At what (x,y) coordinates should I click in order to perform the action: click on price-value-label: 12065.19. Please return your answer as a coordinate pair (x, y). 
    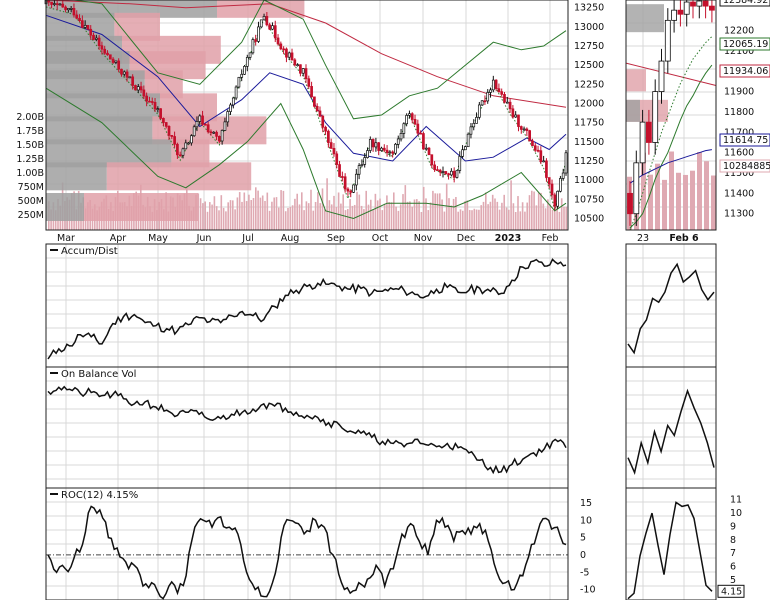
    Looking at the image, I should click on (745, 44).